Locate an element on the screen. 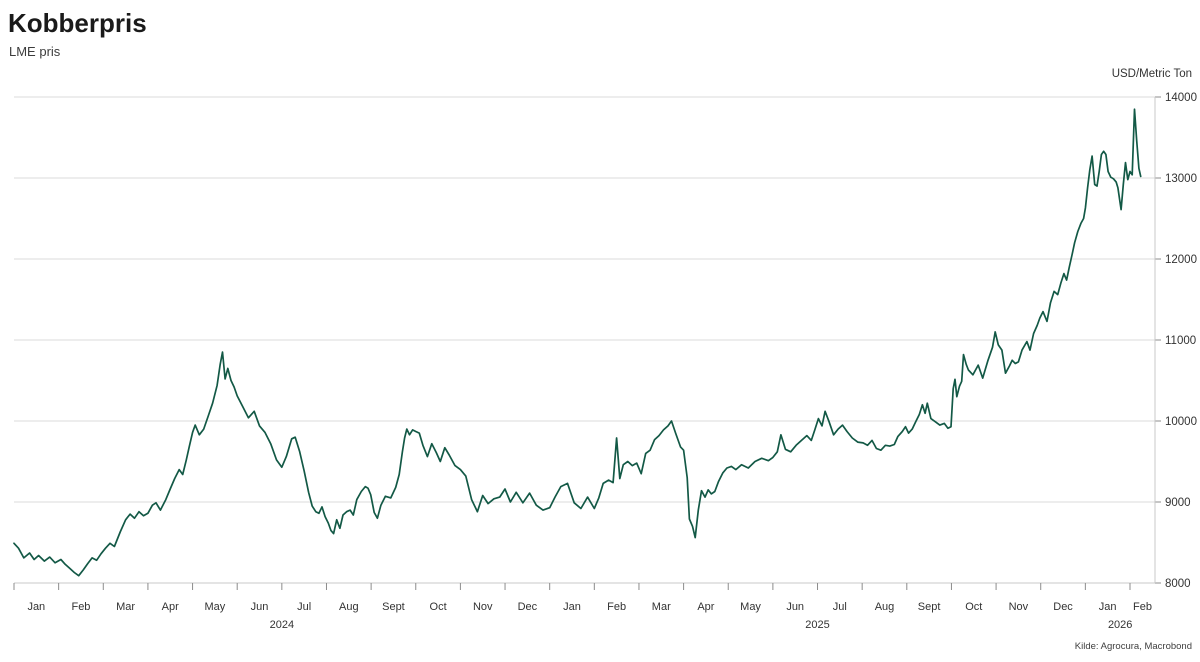  year-label: 2025 is located at coordinates (817, 625).